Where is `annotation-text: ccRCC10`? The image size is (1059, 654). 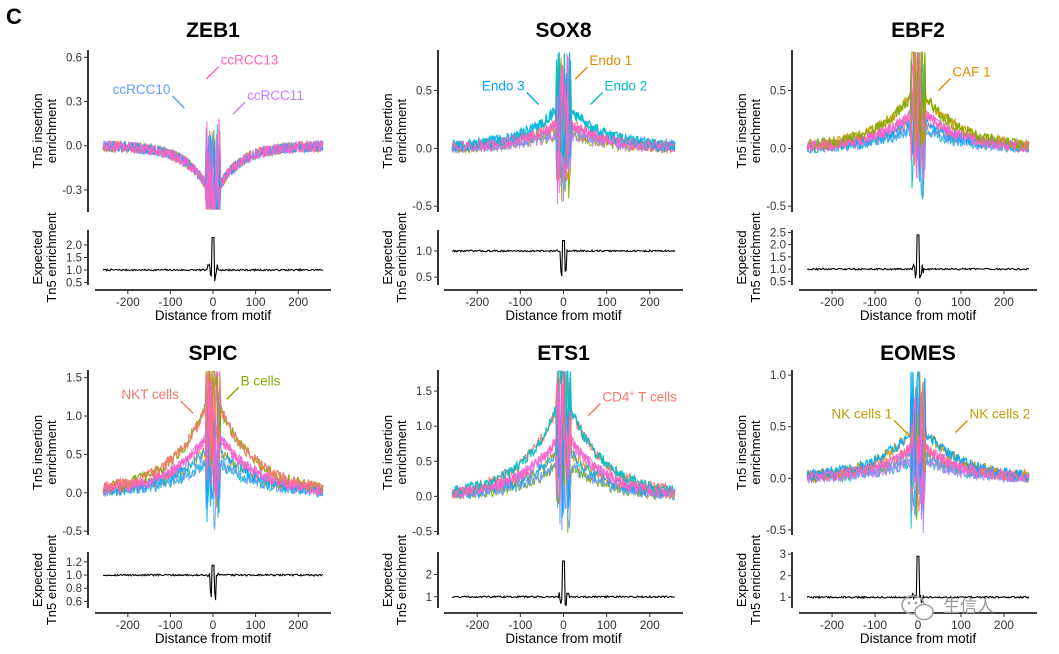
annotation-text: ccRCC10 is located at coordinates (142, 89).